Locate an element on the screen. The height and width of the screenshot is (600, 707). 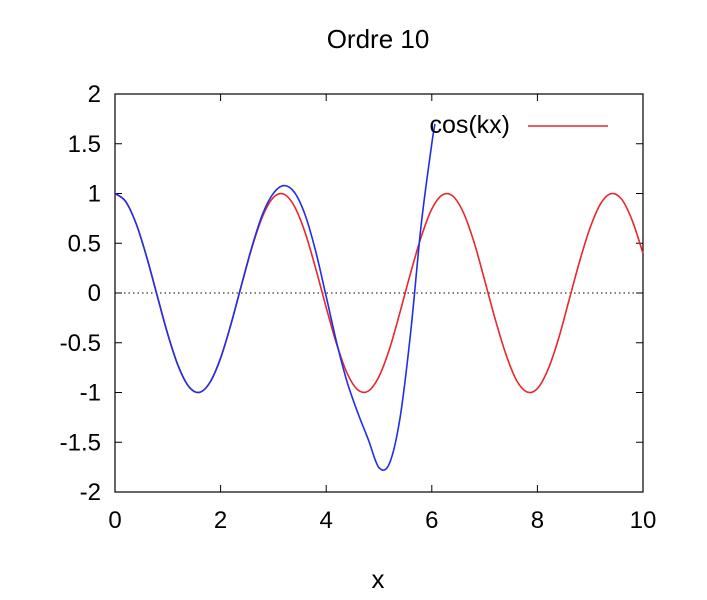
x-tick-label: 6 is located at coordinates (431, 520).